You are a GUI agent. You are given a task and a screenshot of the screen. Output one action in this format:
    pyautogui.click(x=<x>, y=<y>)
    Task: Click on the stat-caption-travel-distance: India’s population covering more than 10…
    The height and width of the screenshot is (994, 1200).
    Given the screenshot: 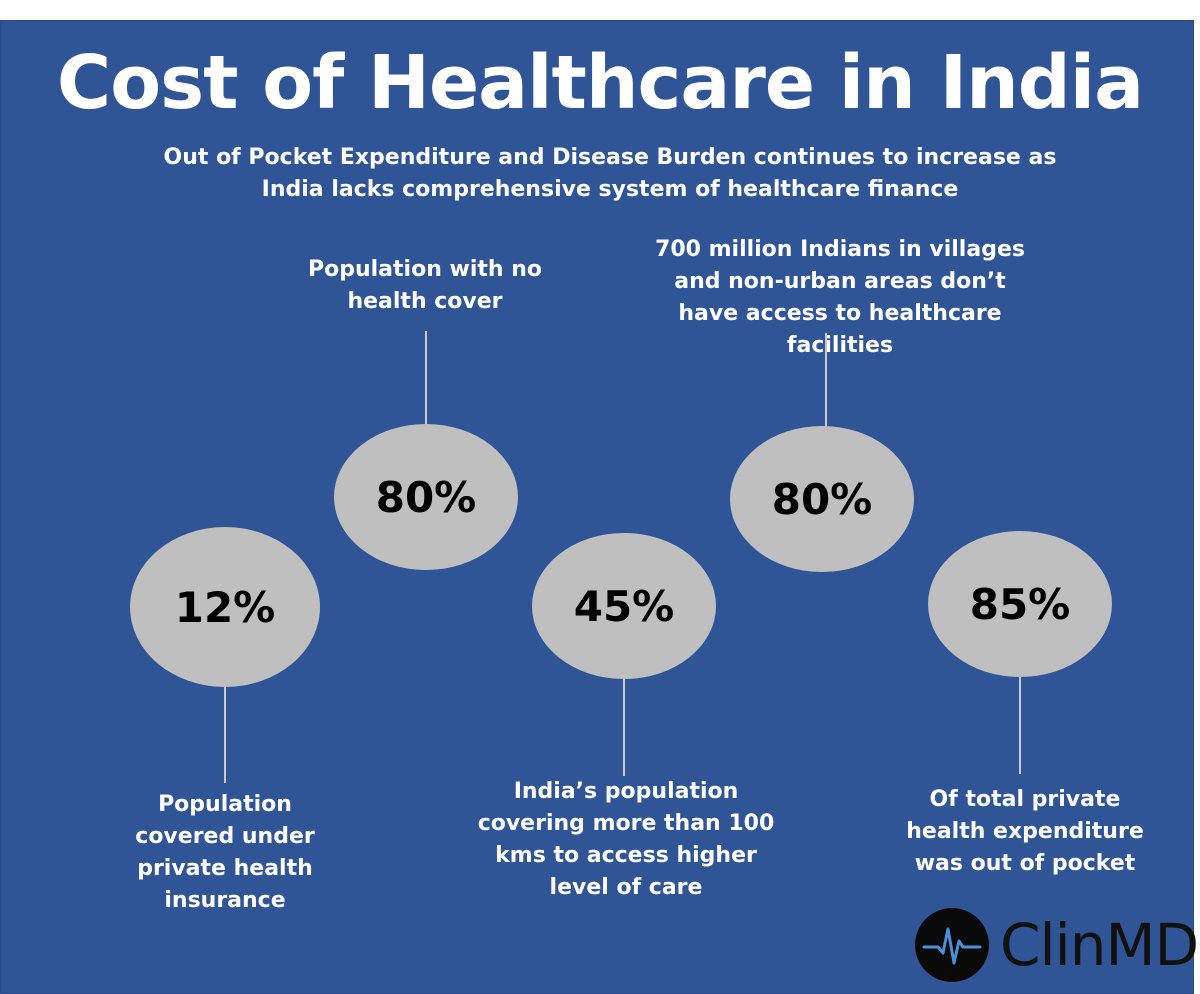 What is the action you would take?
    pyautogui.click(x=626, y=839)
    